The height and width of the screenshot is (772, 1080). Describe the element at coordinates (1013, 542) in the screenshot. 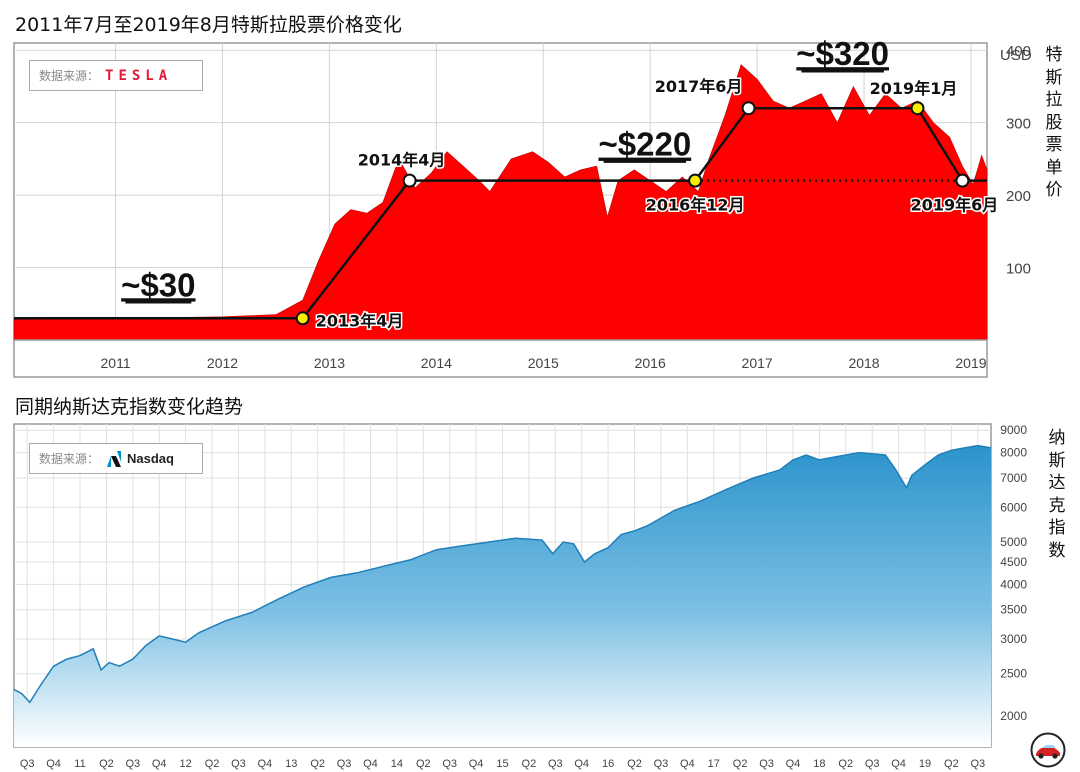

I see `nasdaq-y-tick-label: 5000` at that location.